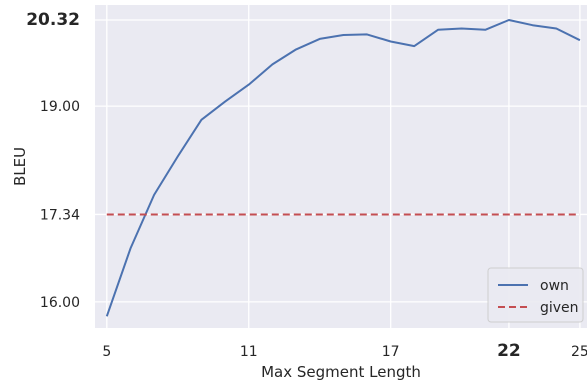  I want to click on legend-label-own: own, so click(554, 286).